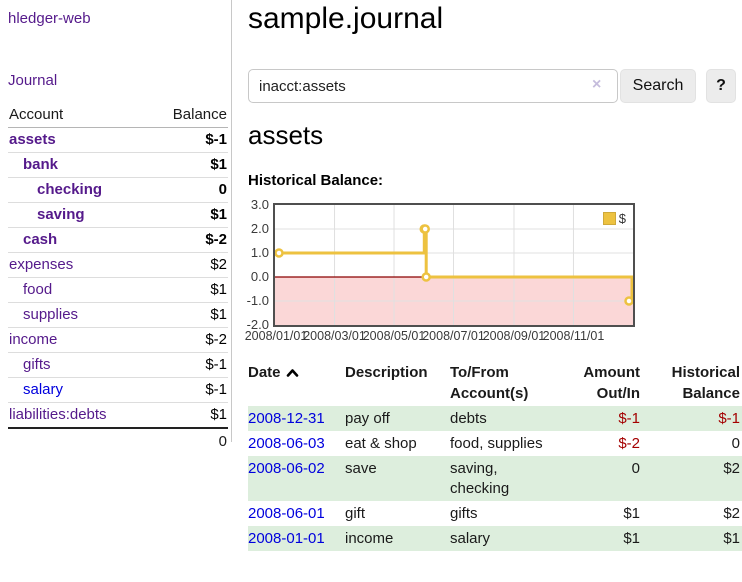 The image size is (742, 582). What do you see at coordinates (40, 239) in the screenshot?
I see `account-link-cash: cash` at bounding box center [40, 239].